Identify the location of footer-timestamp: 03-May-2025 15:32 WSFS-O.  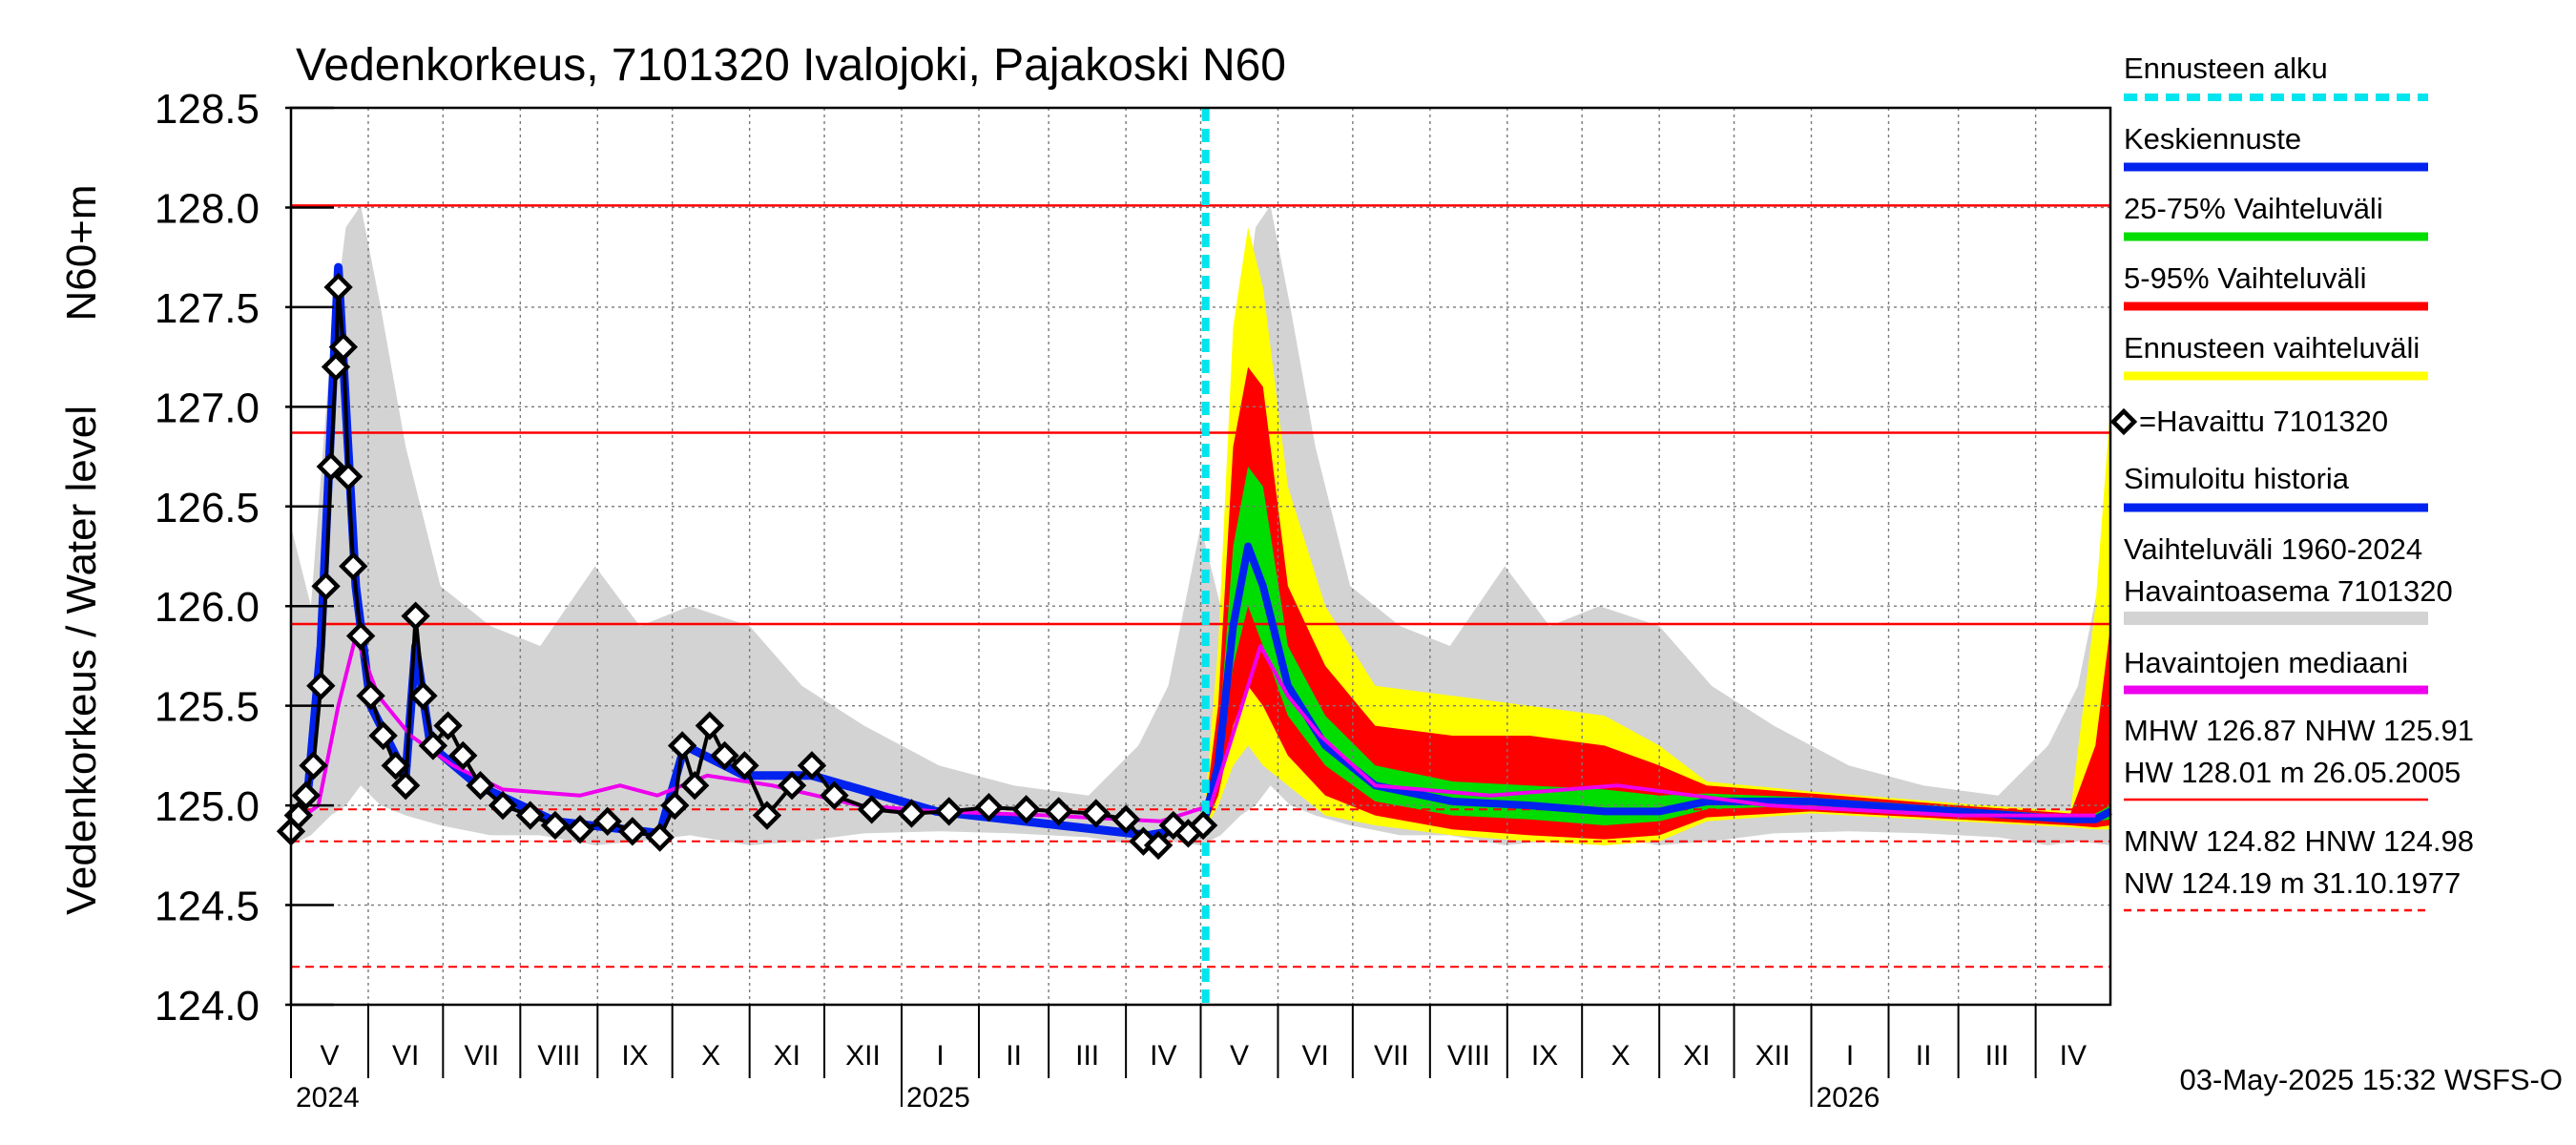
(2371, 1079).